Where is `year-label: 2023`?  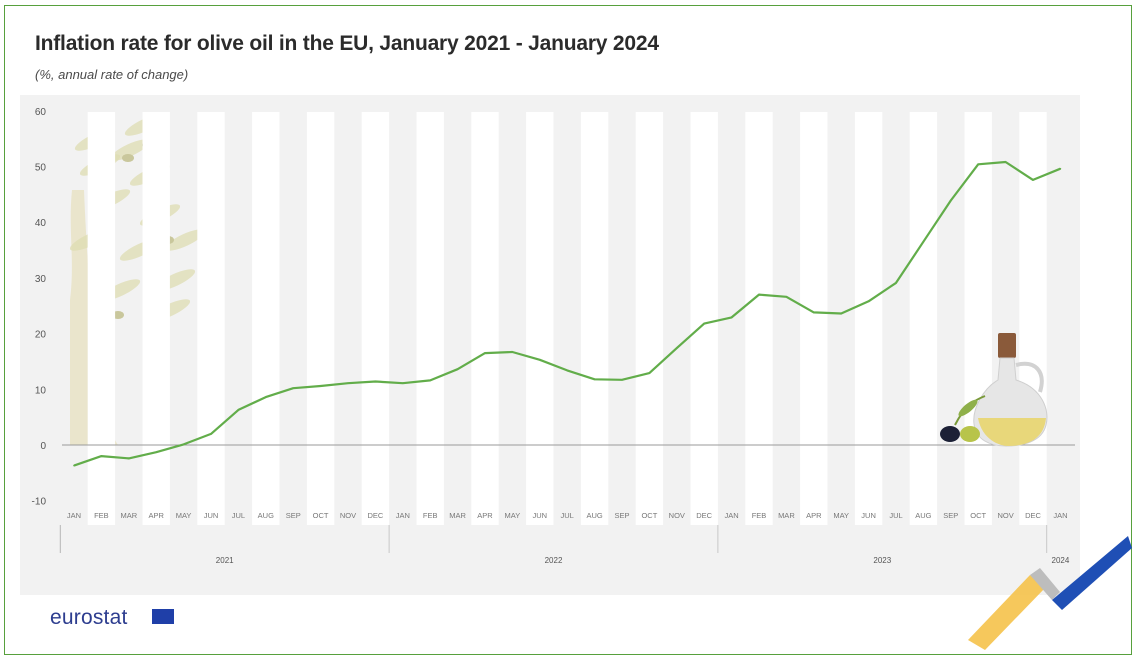 year-label: 2023 is located at coordinates (882, 560).